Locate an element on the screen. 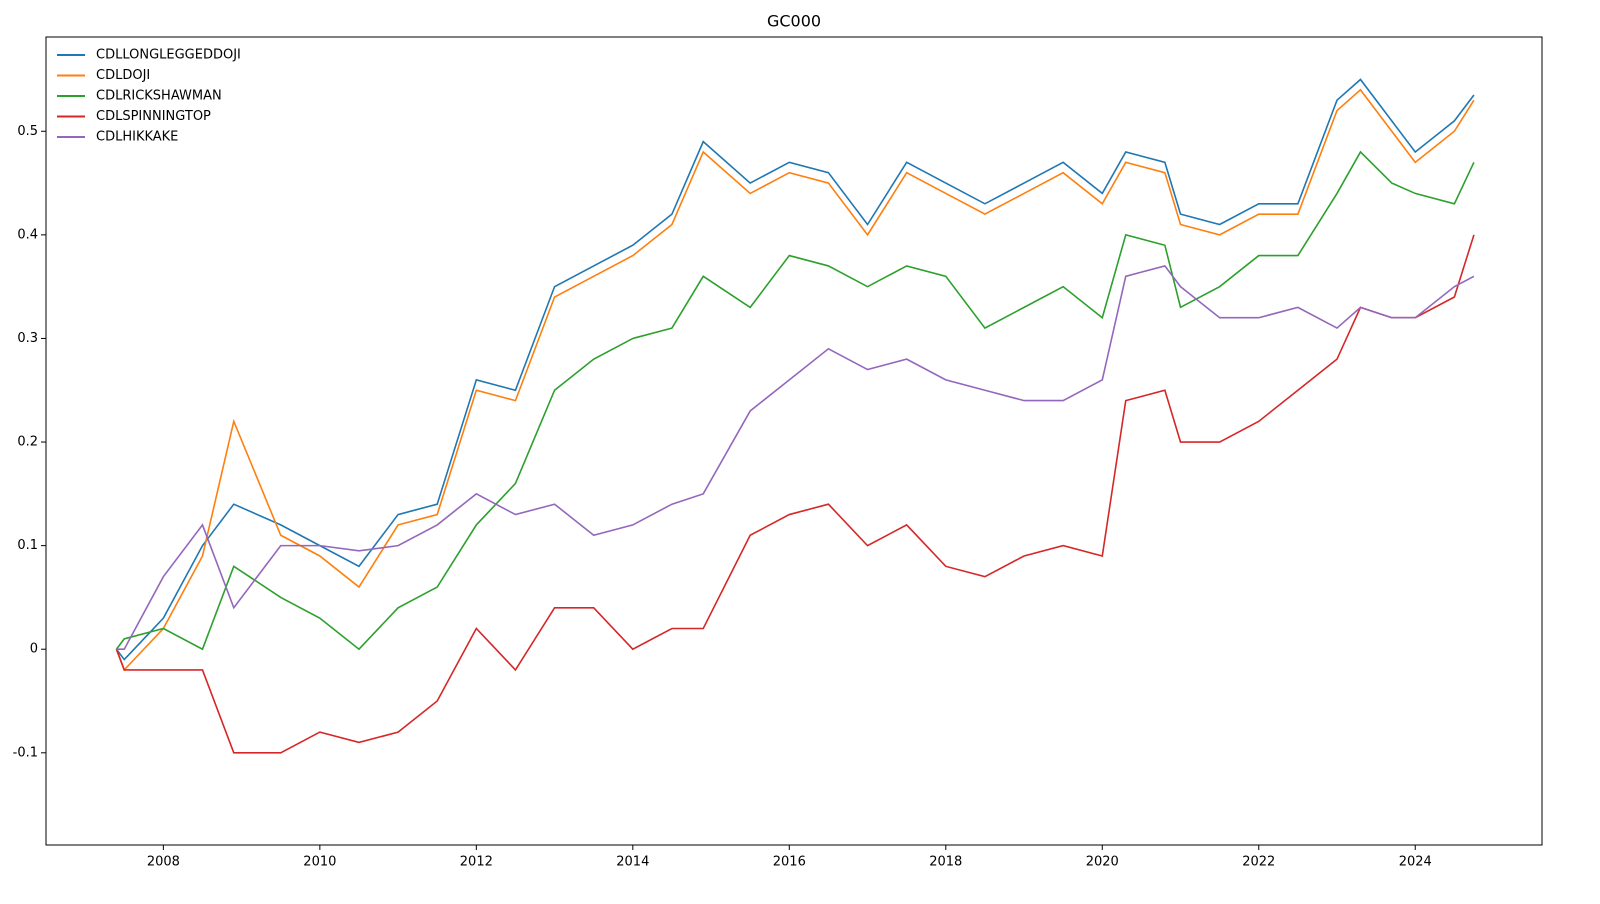 The height and width of the screenshot is (904, 1600). legend-label: CDLDOJI is located at coordinates (123, 75).